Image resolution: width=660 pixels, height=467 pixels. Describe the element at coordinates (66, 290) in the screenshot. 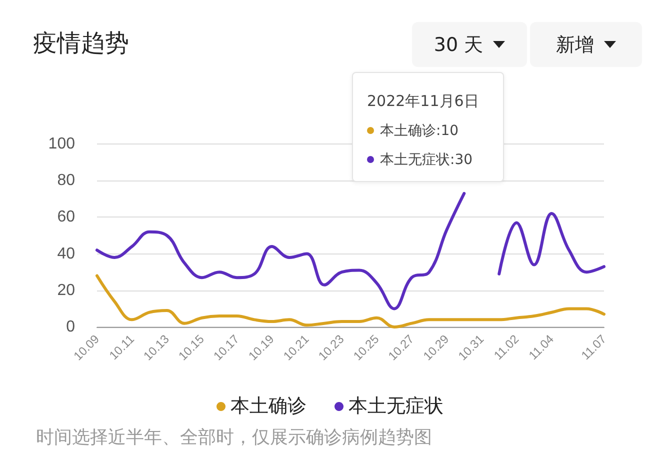

I see `y-tick-label: 20` at that location.